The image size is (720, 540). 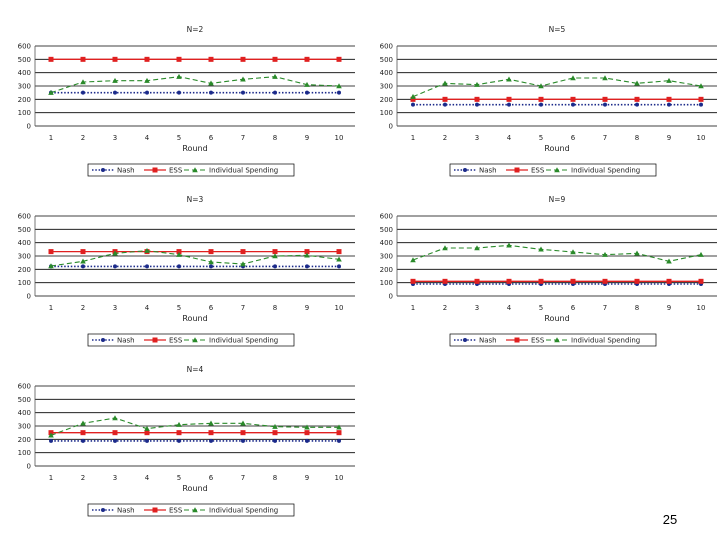 I want to click on x-tick-label: 6, so click(x=211, y=138).